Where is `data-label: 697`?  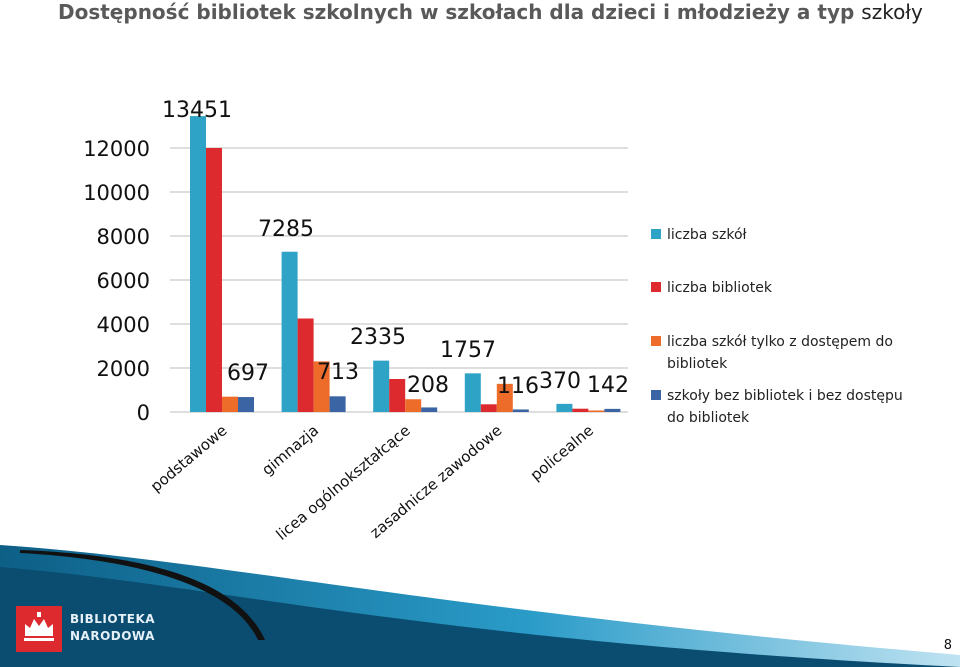 data-label: 697 is located at coordinates (248, 373).